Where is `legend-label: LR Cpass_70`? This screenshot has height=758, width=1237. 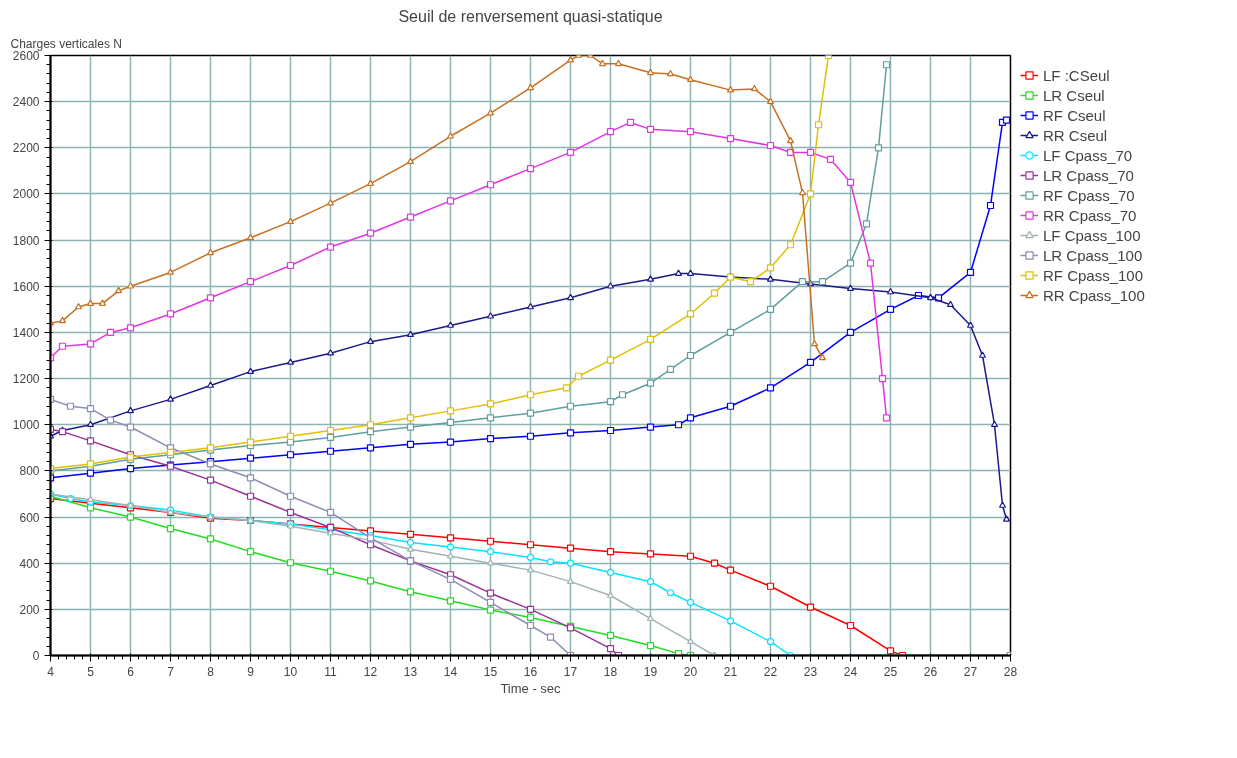
legend-label: LR Cpass_70 is located at coordinates (1088, 175).